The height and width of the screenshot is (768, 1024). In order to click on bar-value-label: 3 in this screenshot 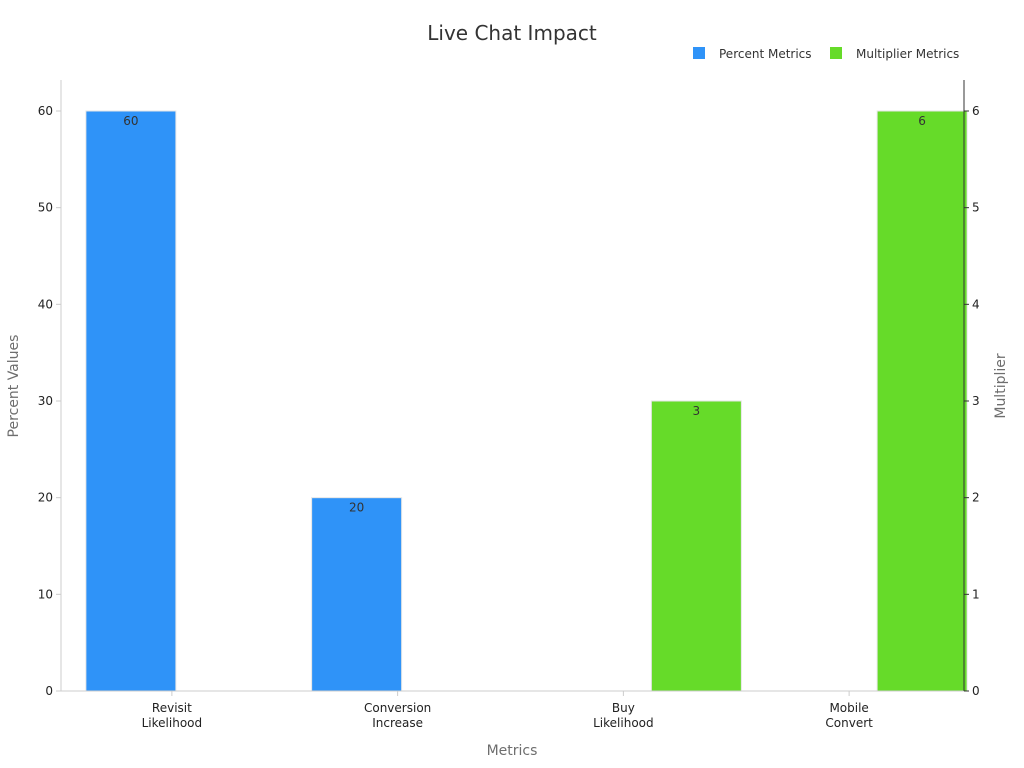, I will do `click(697, 411)`.